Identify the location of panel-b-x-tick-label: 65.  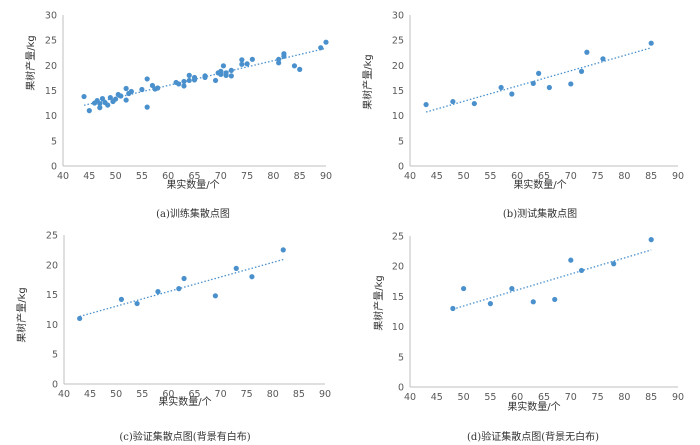
(544, 176).